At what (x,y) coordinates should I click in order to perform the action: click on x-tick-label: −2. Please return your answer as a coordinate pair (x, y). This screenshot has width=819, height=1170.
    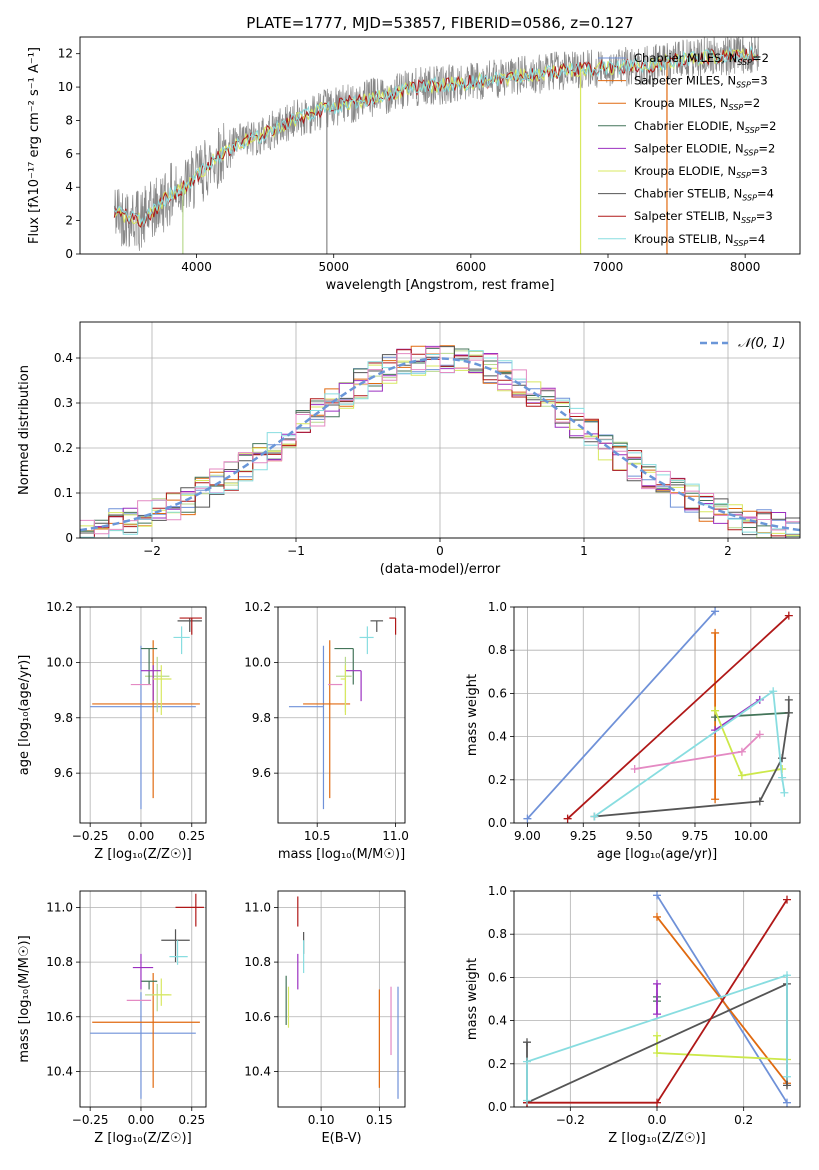
    Looking at the image, I should click on (152, 551).